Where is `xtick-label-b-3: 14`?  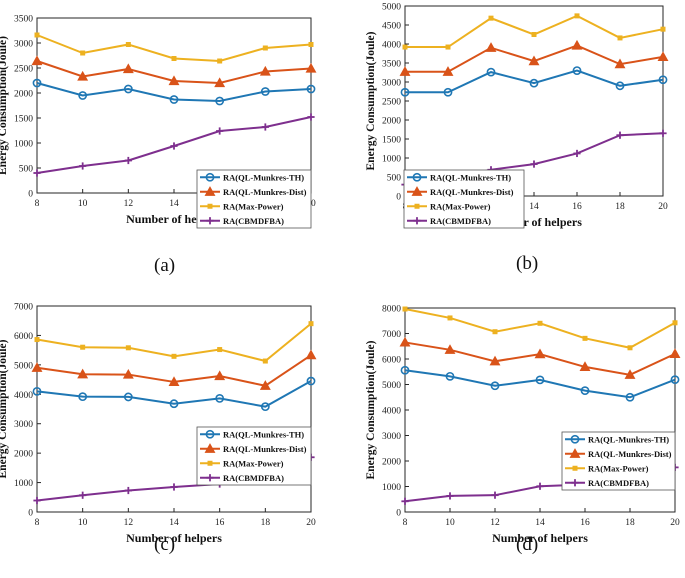 xtick-label-b-3: 14 is located at coordinates (534, 207).